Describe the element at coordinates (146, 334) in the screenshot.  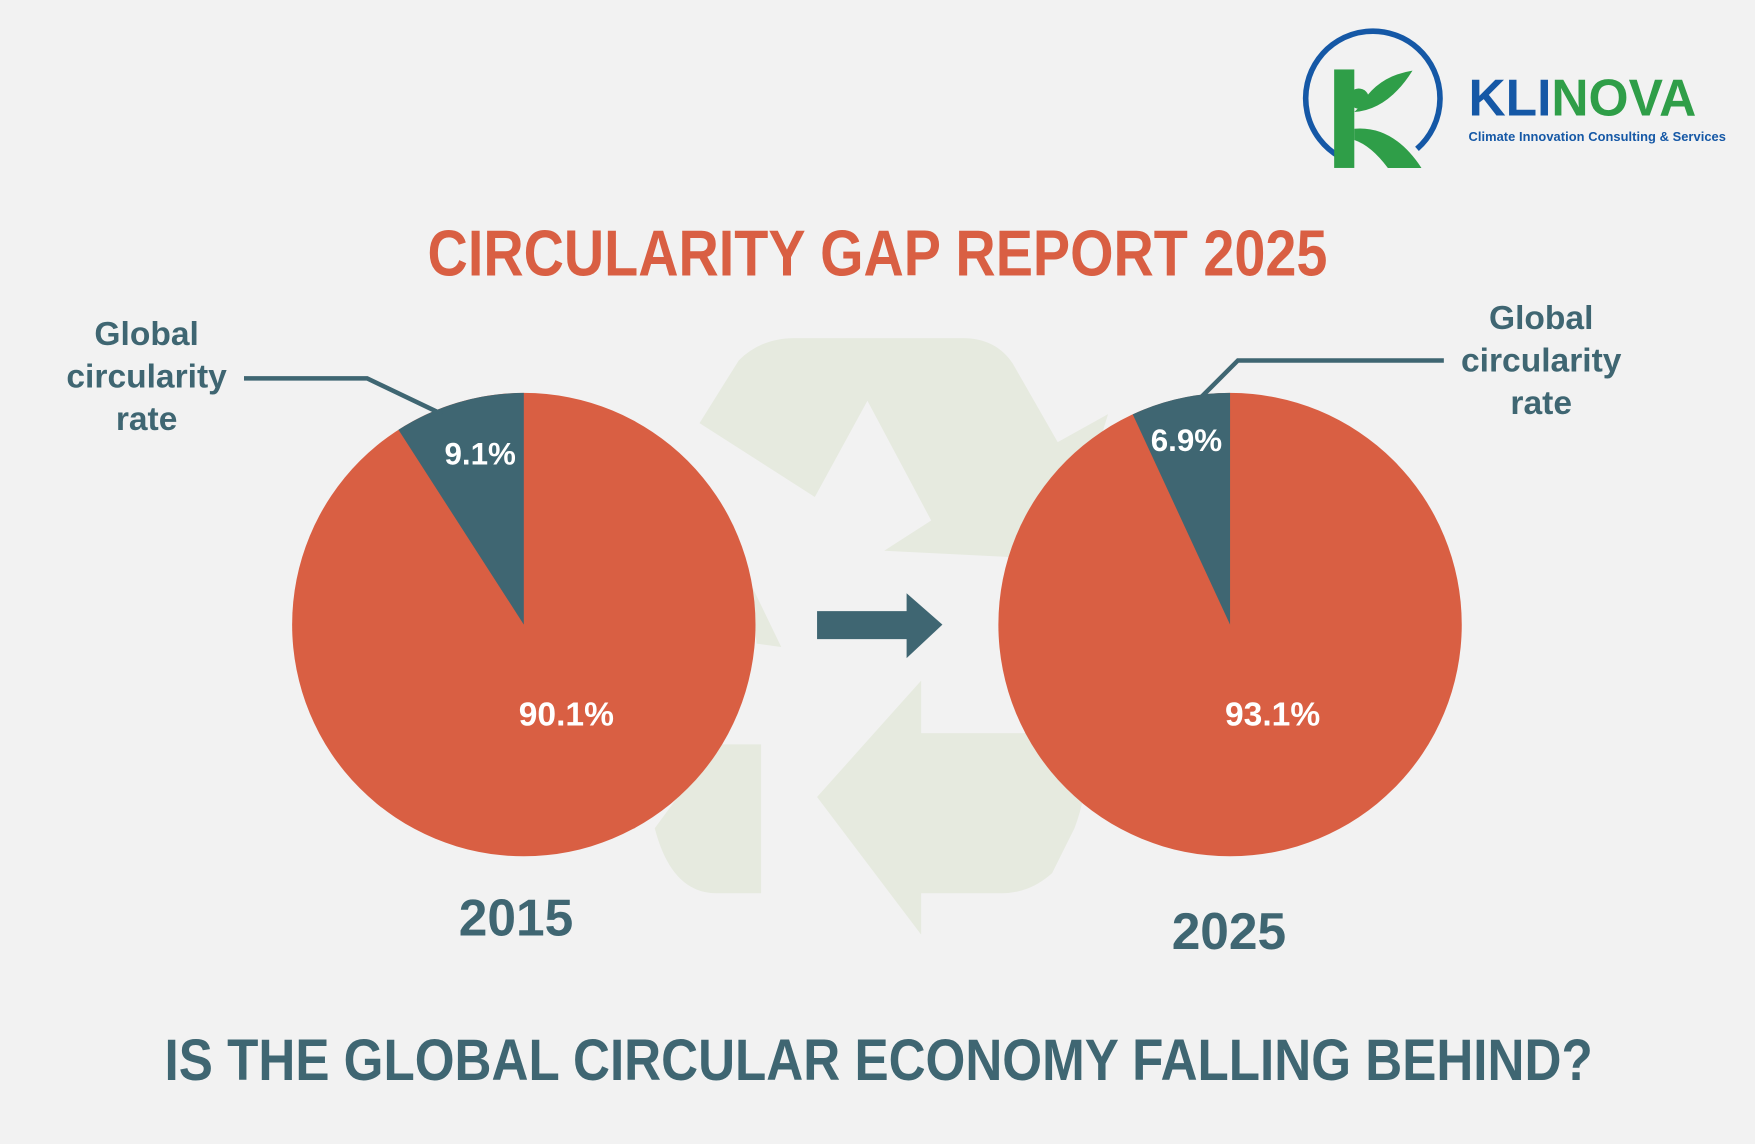
I see `annotation-2015-line1: Global` at that location.